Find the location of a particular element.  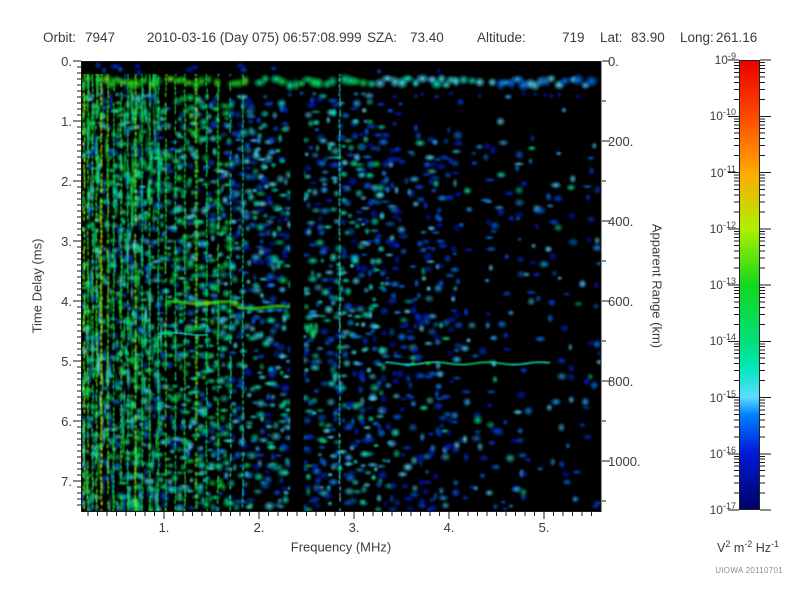

lat-value: 83.90 is located at coordinates (648, 37).